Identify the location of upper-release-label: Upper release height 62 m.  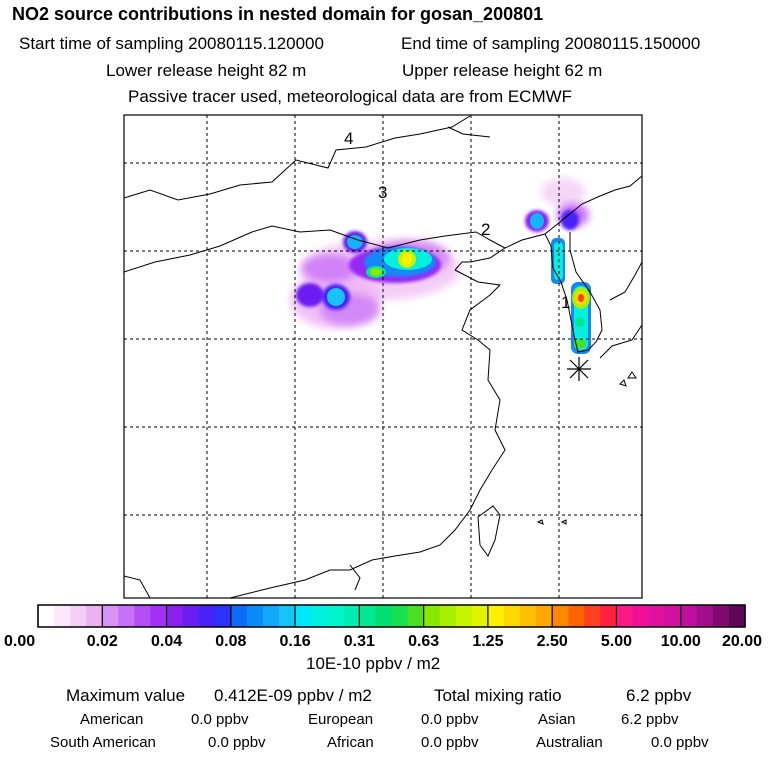
(502, 70).